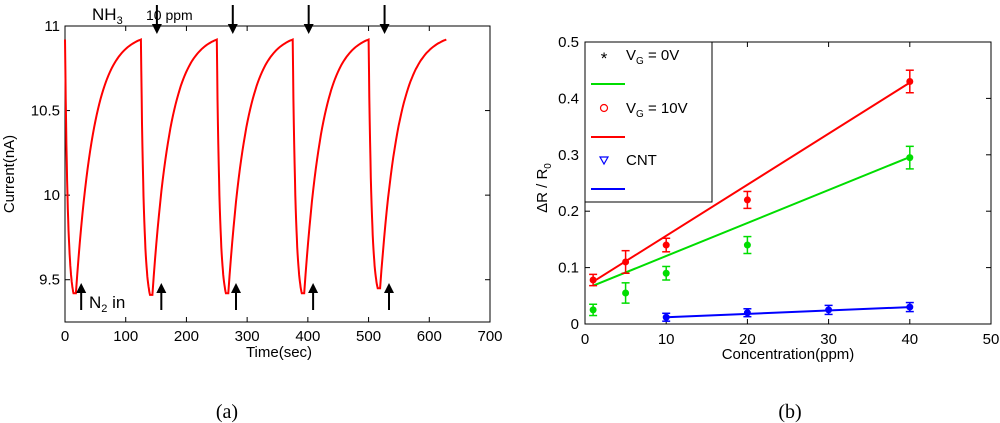 The height and width of the screenshot is (423, 1000). I want to click on chart-a-ytick-label-0: 9.5, so click(49, 280).